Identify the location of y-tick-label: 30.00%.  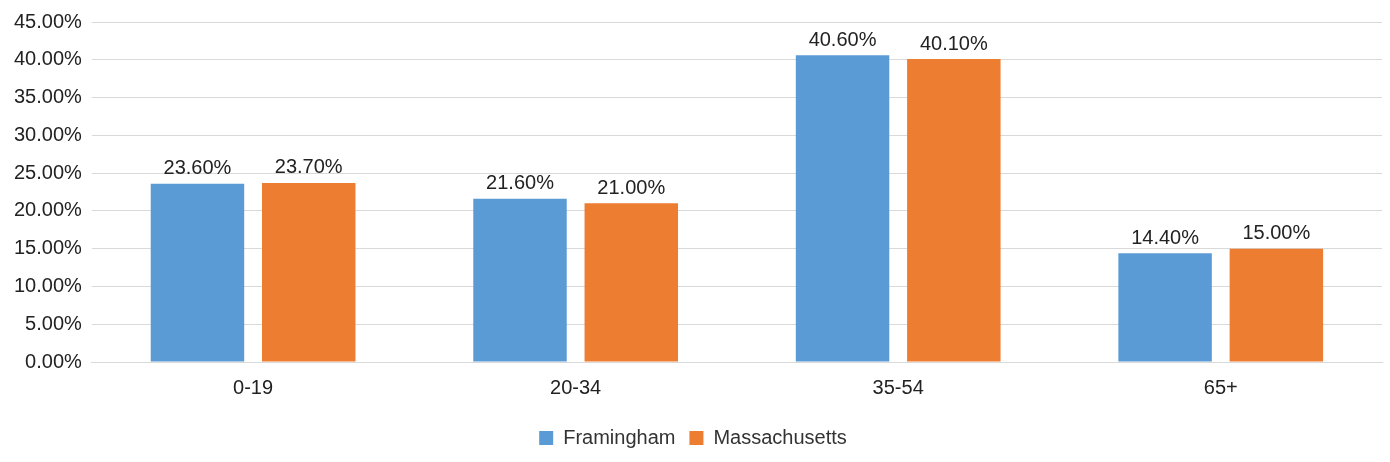
(48, 133).